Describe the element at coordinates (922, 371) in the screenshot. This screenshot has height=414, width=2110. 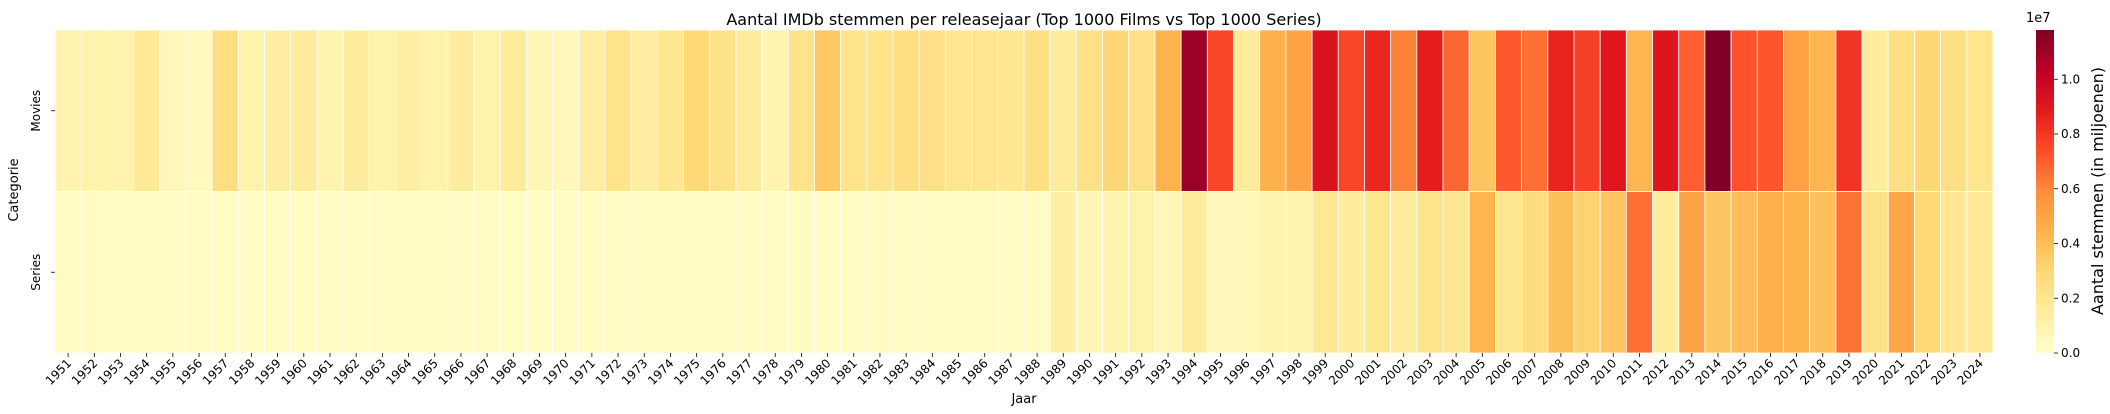
I see `x-tick-label: 1984` at that location.